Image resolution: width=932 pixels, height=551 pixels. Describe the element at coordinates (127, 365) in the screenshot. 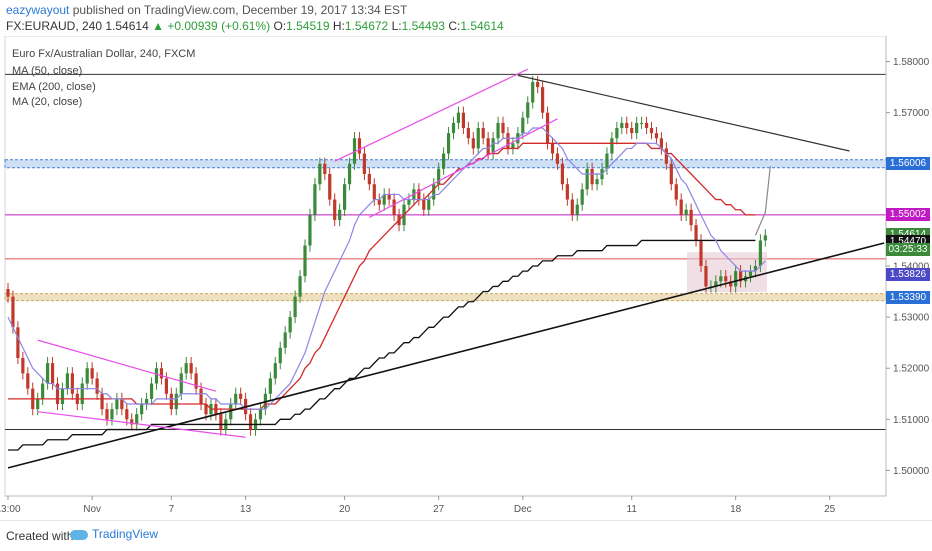

I see `falling-wedge-upper` at that location.